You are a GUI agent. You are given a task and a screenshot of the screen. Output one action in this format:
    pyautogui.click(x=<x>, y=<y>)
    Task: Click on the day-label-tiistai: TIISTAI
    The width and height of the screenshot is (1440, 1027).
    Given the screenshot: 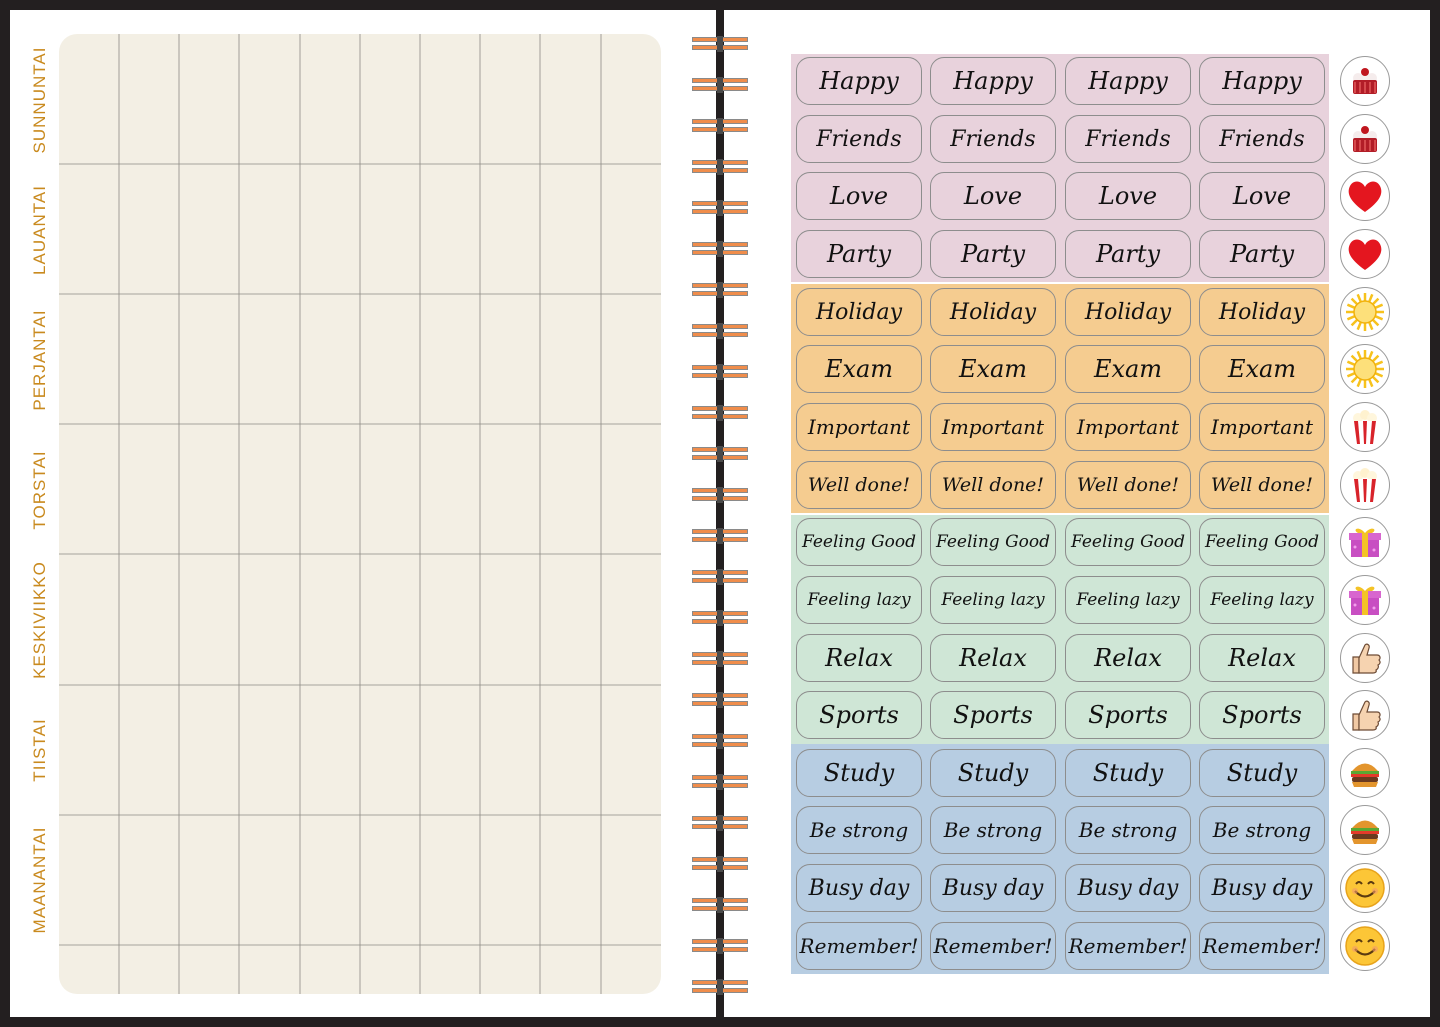 What is the action you would take?
    pyautogui.click(x=39, y=750)
    